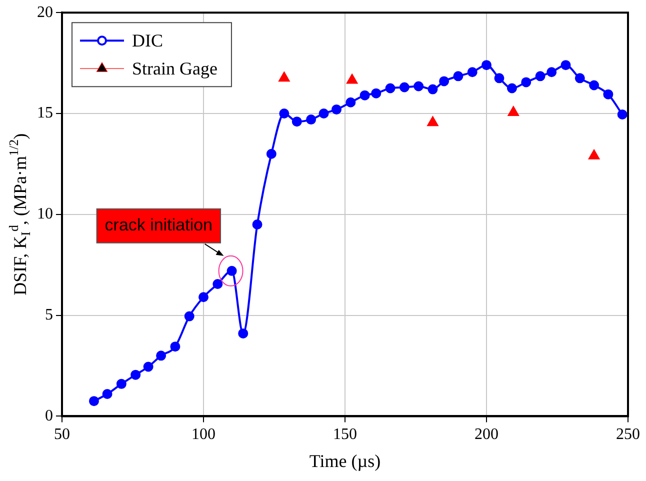 Image resolution: width=646 pixels, height=481 pixels. I want to click on y-tick-label: 0, so click(49, 415).